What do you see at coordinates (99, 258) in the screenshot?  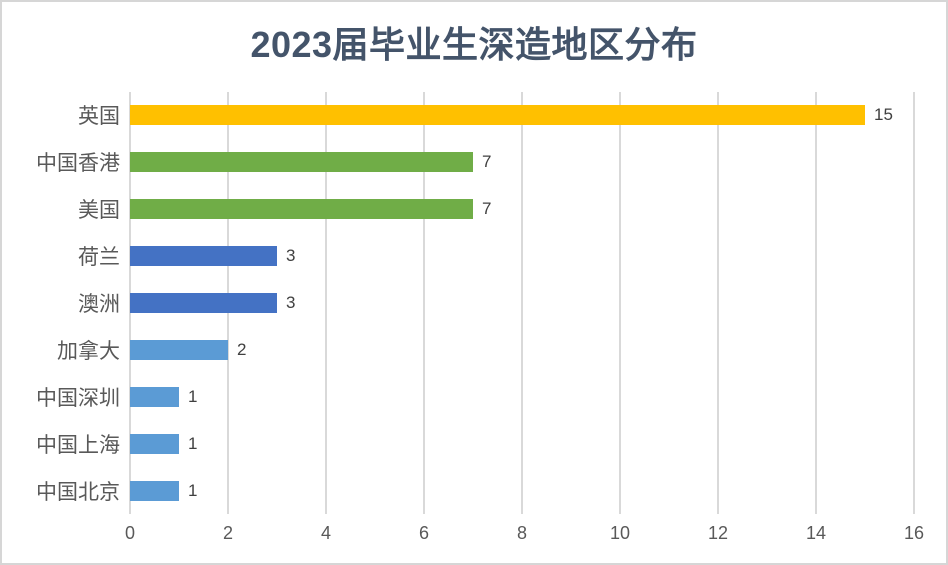 I see `category-label: 荷兰` at bounding box center [99, 258].